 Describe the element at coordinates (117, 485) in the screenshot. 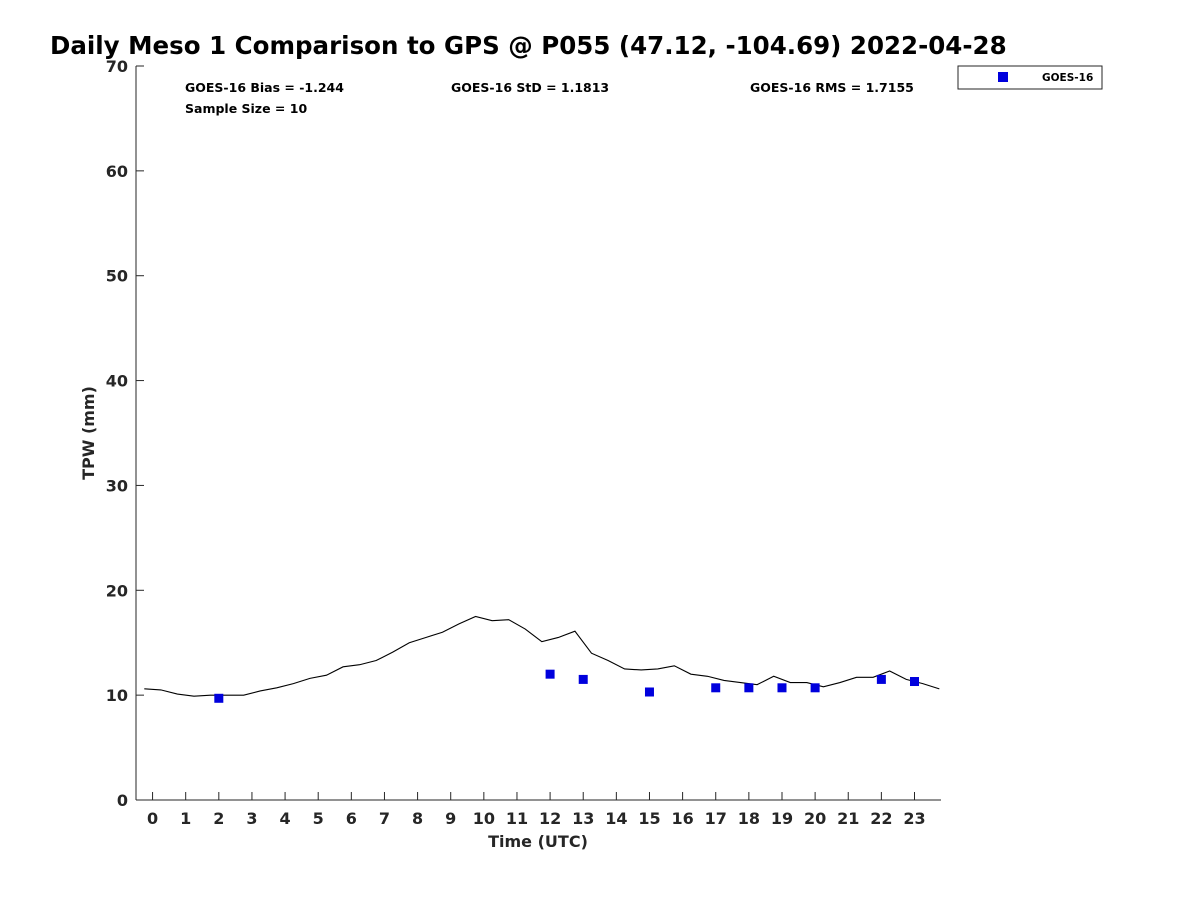

I see `y-tick-label: 30` at that location.